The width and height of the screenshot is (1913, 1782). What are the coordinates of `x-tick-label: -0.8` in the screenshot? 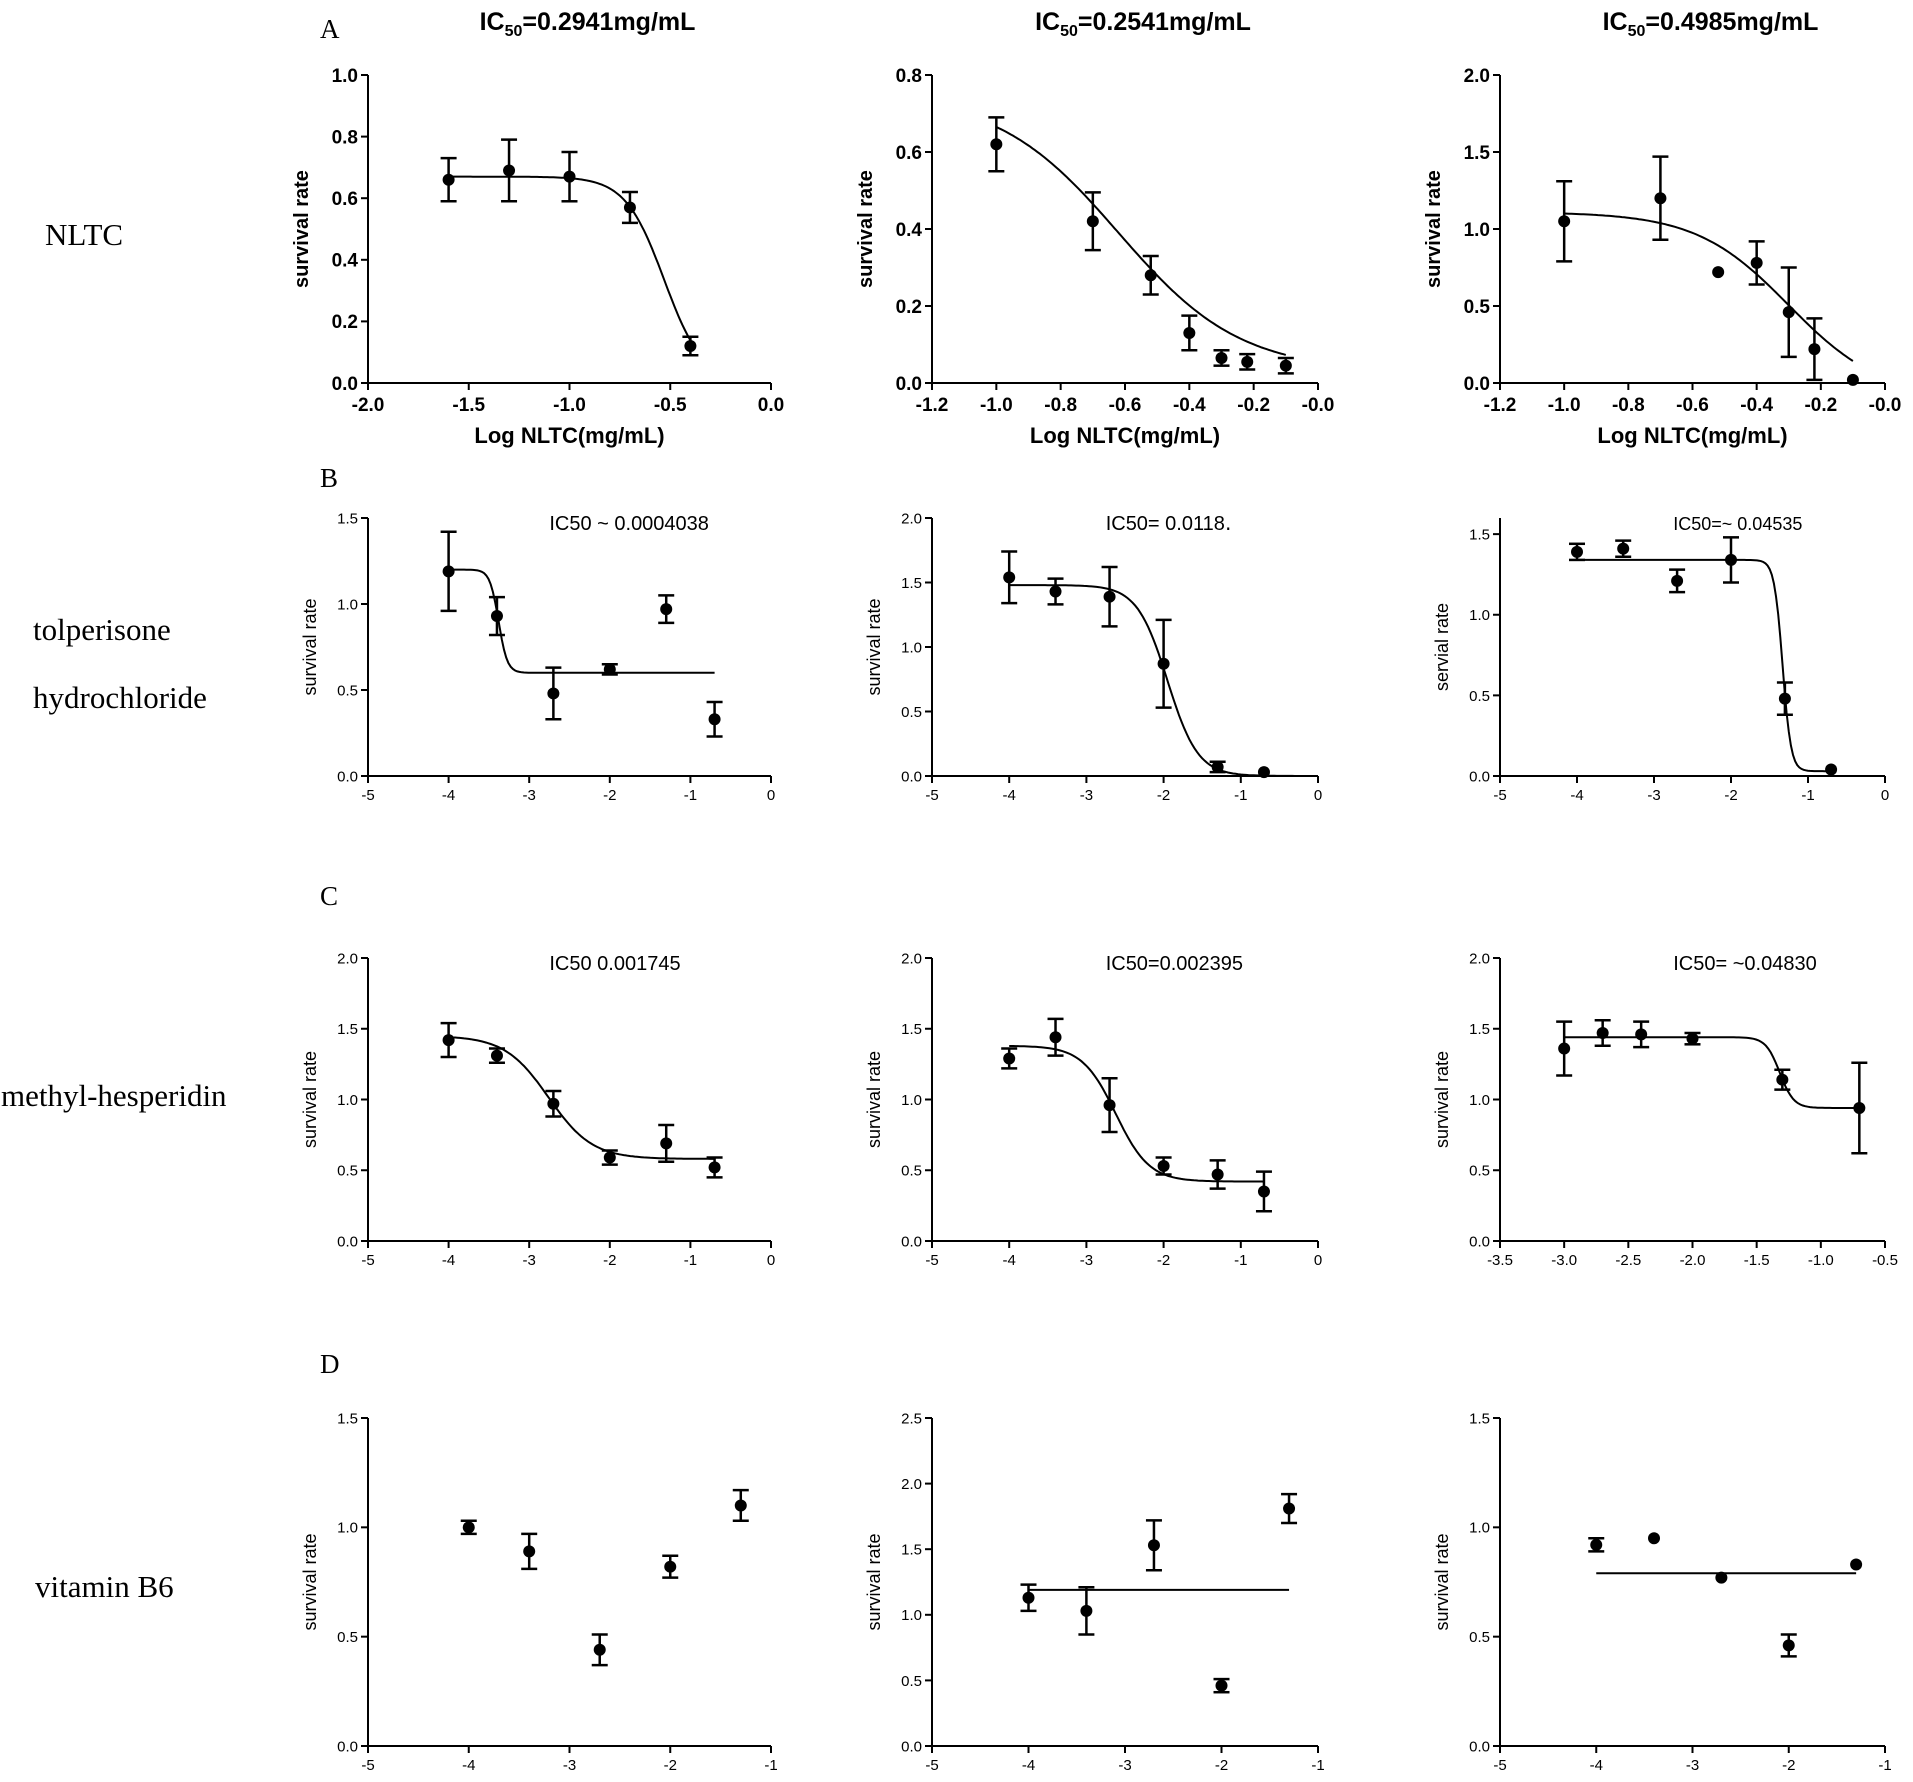 It's located at (1060, 405).